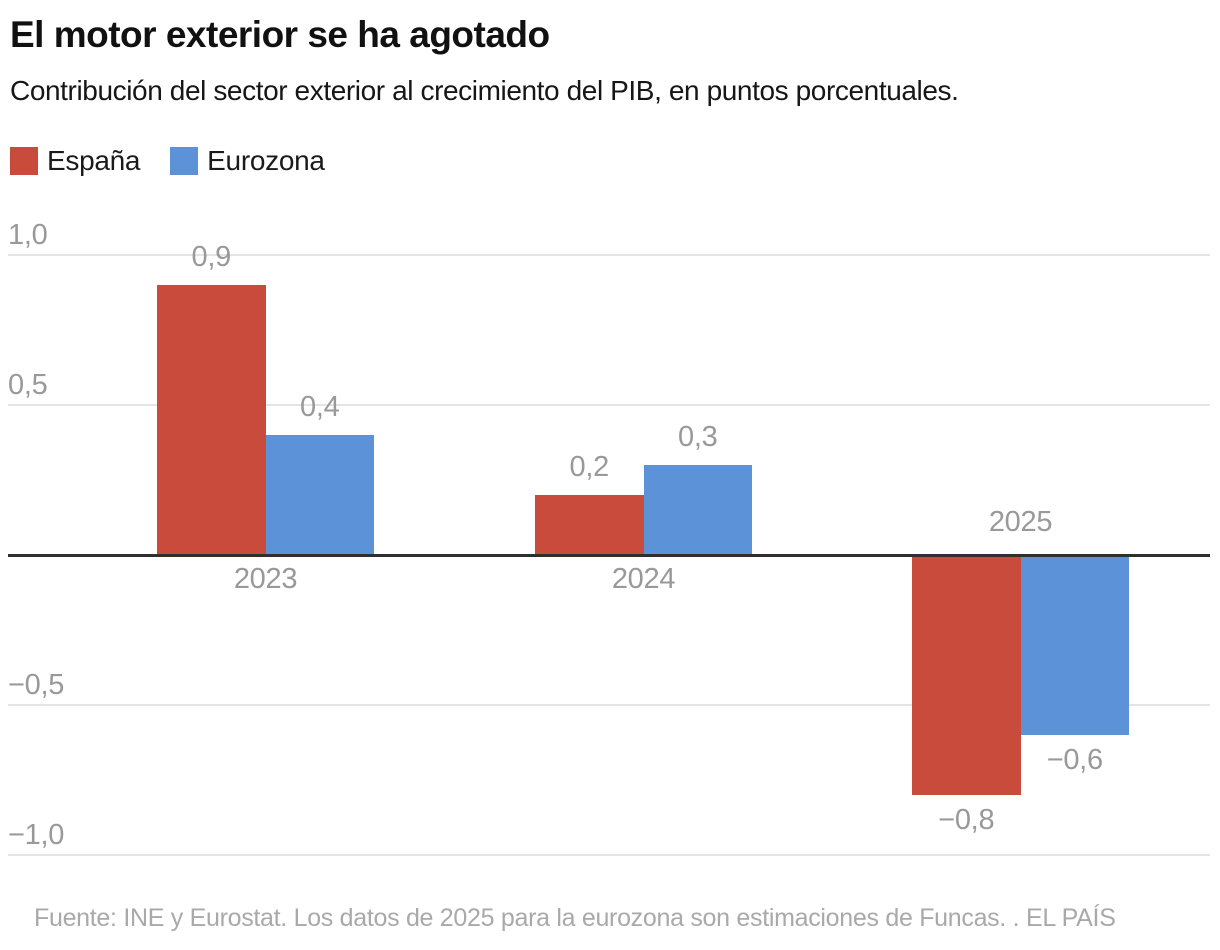 Image resolution: width=1220 pixels, height=950 pixels. I want to click on value-label-eurozona-2023: 0,4, so click(320, 407).